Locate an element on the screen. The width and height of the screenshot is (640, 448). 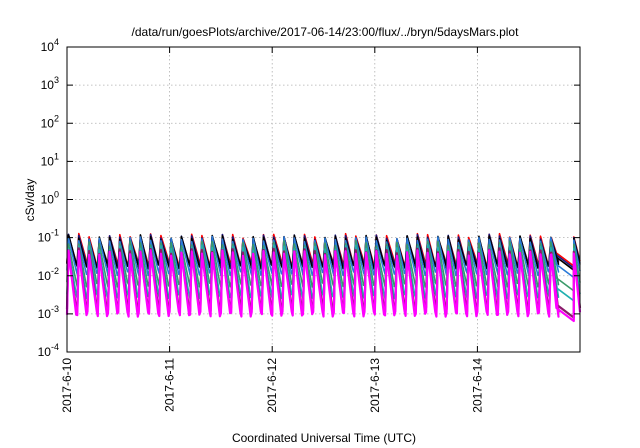
x-tick-label: 2017-6-12 is located at coordinates (272, 385).